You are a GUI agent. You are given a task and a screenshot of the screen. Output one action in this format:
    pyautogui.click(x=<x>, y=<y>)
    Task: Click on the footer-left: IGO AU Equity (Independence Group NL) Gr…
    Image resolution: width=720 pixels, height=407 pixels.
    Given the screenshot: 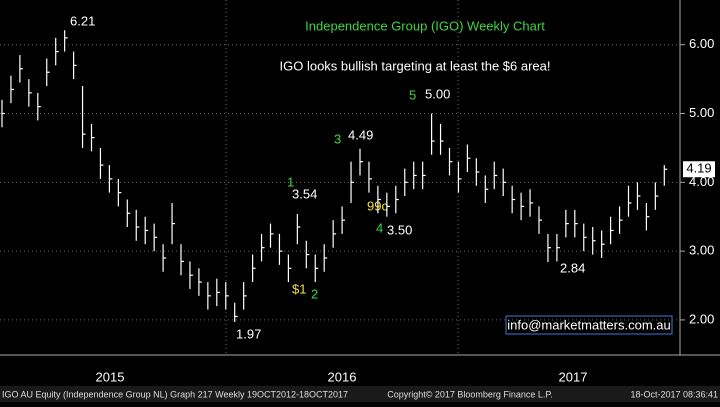 What is the action you would take?
    pyautogui.click(x=175, y=394)
    